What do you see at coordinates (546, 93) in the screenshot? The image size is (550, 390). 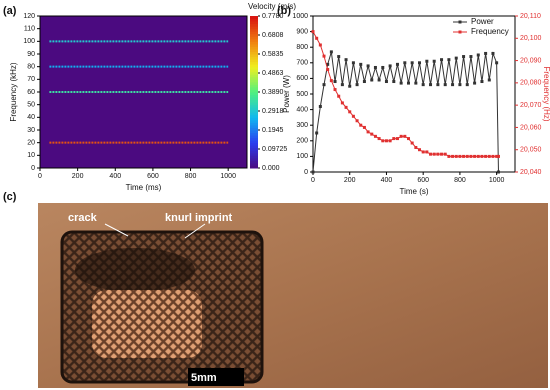 I see `y2-axis-label: Frequency (Hz)` at bounding box center [546, 93].